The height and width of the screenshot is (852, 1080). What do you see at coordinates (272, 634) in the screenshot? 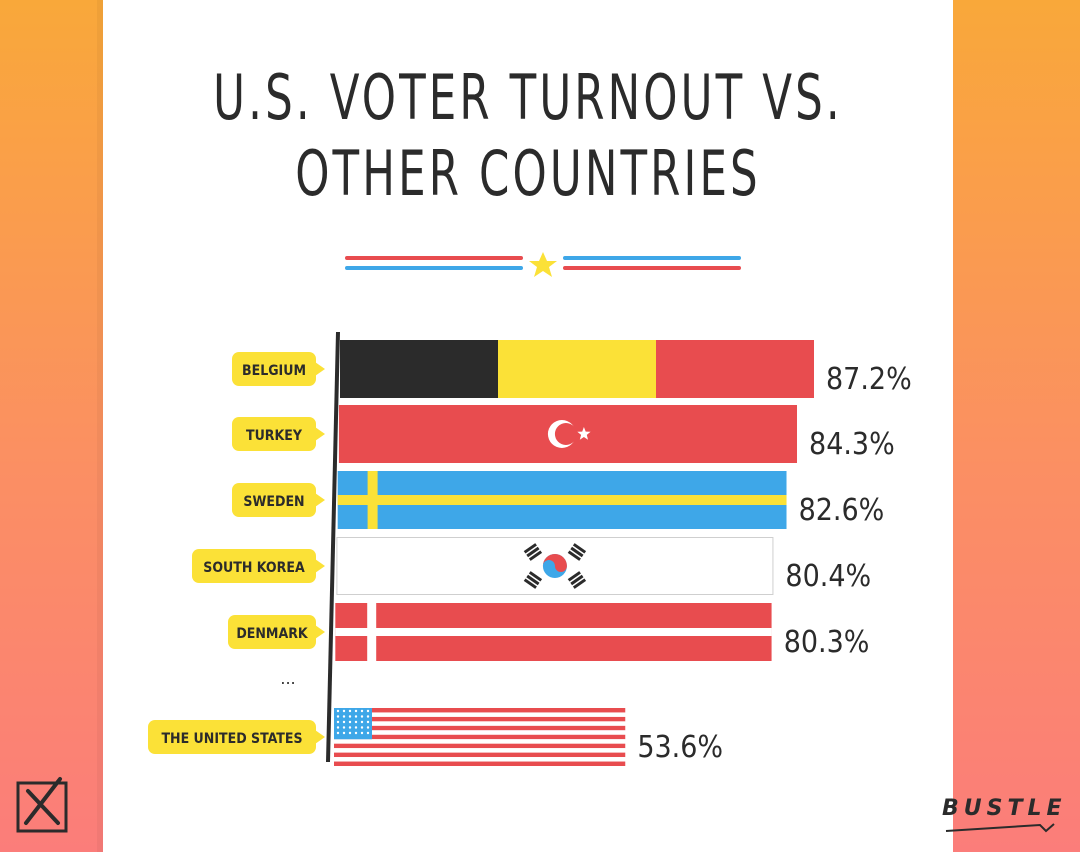
I see `category-label: DENMARK` at bounding box center [272, 634].